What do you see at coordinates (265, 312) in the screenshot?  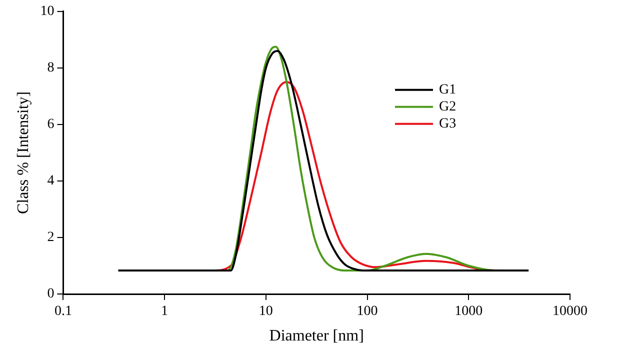 I see `x-tick-label: 10` at bounding box center [265, 312].